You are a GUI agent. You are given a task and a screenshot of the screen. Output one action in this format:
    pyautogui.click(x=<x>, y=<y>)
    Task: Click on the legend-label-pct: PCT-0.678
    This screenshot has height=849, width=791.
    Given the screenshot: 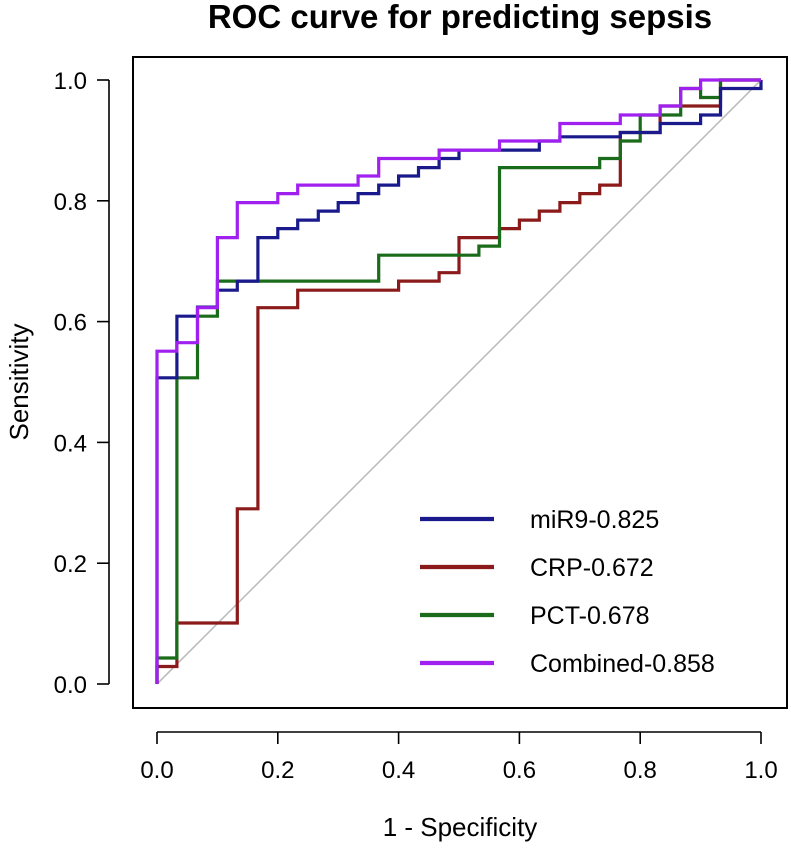 What is the action you would take?
    pyautogui.click(x=590, y=616)
    